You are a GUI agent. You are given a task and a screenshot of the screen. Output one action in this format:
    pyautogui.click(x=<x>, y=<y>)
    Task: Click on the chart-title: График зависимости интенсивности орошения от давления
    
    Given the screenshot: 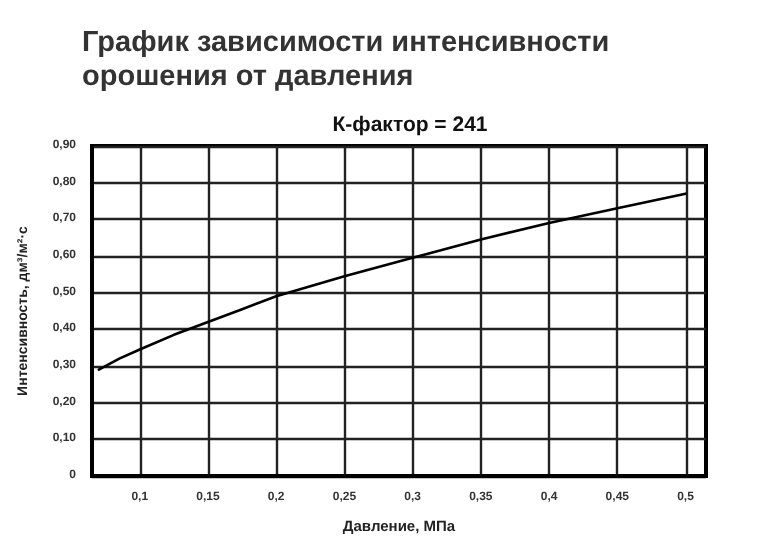 What is the action you would take?
    pyautogui.click(x=346, y=60)
    